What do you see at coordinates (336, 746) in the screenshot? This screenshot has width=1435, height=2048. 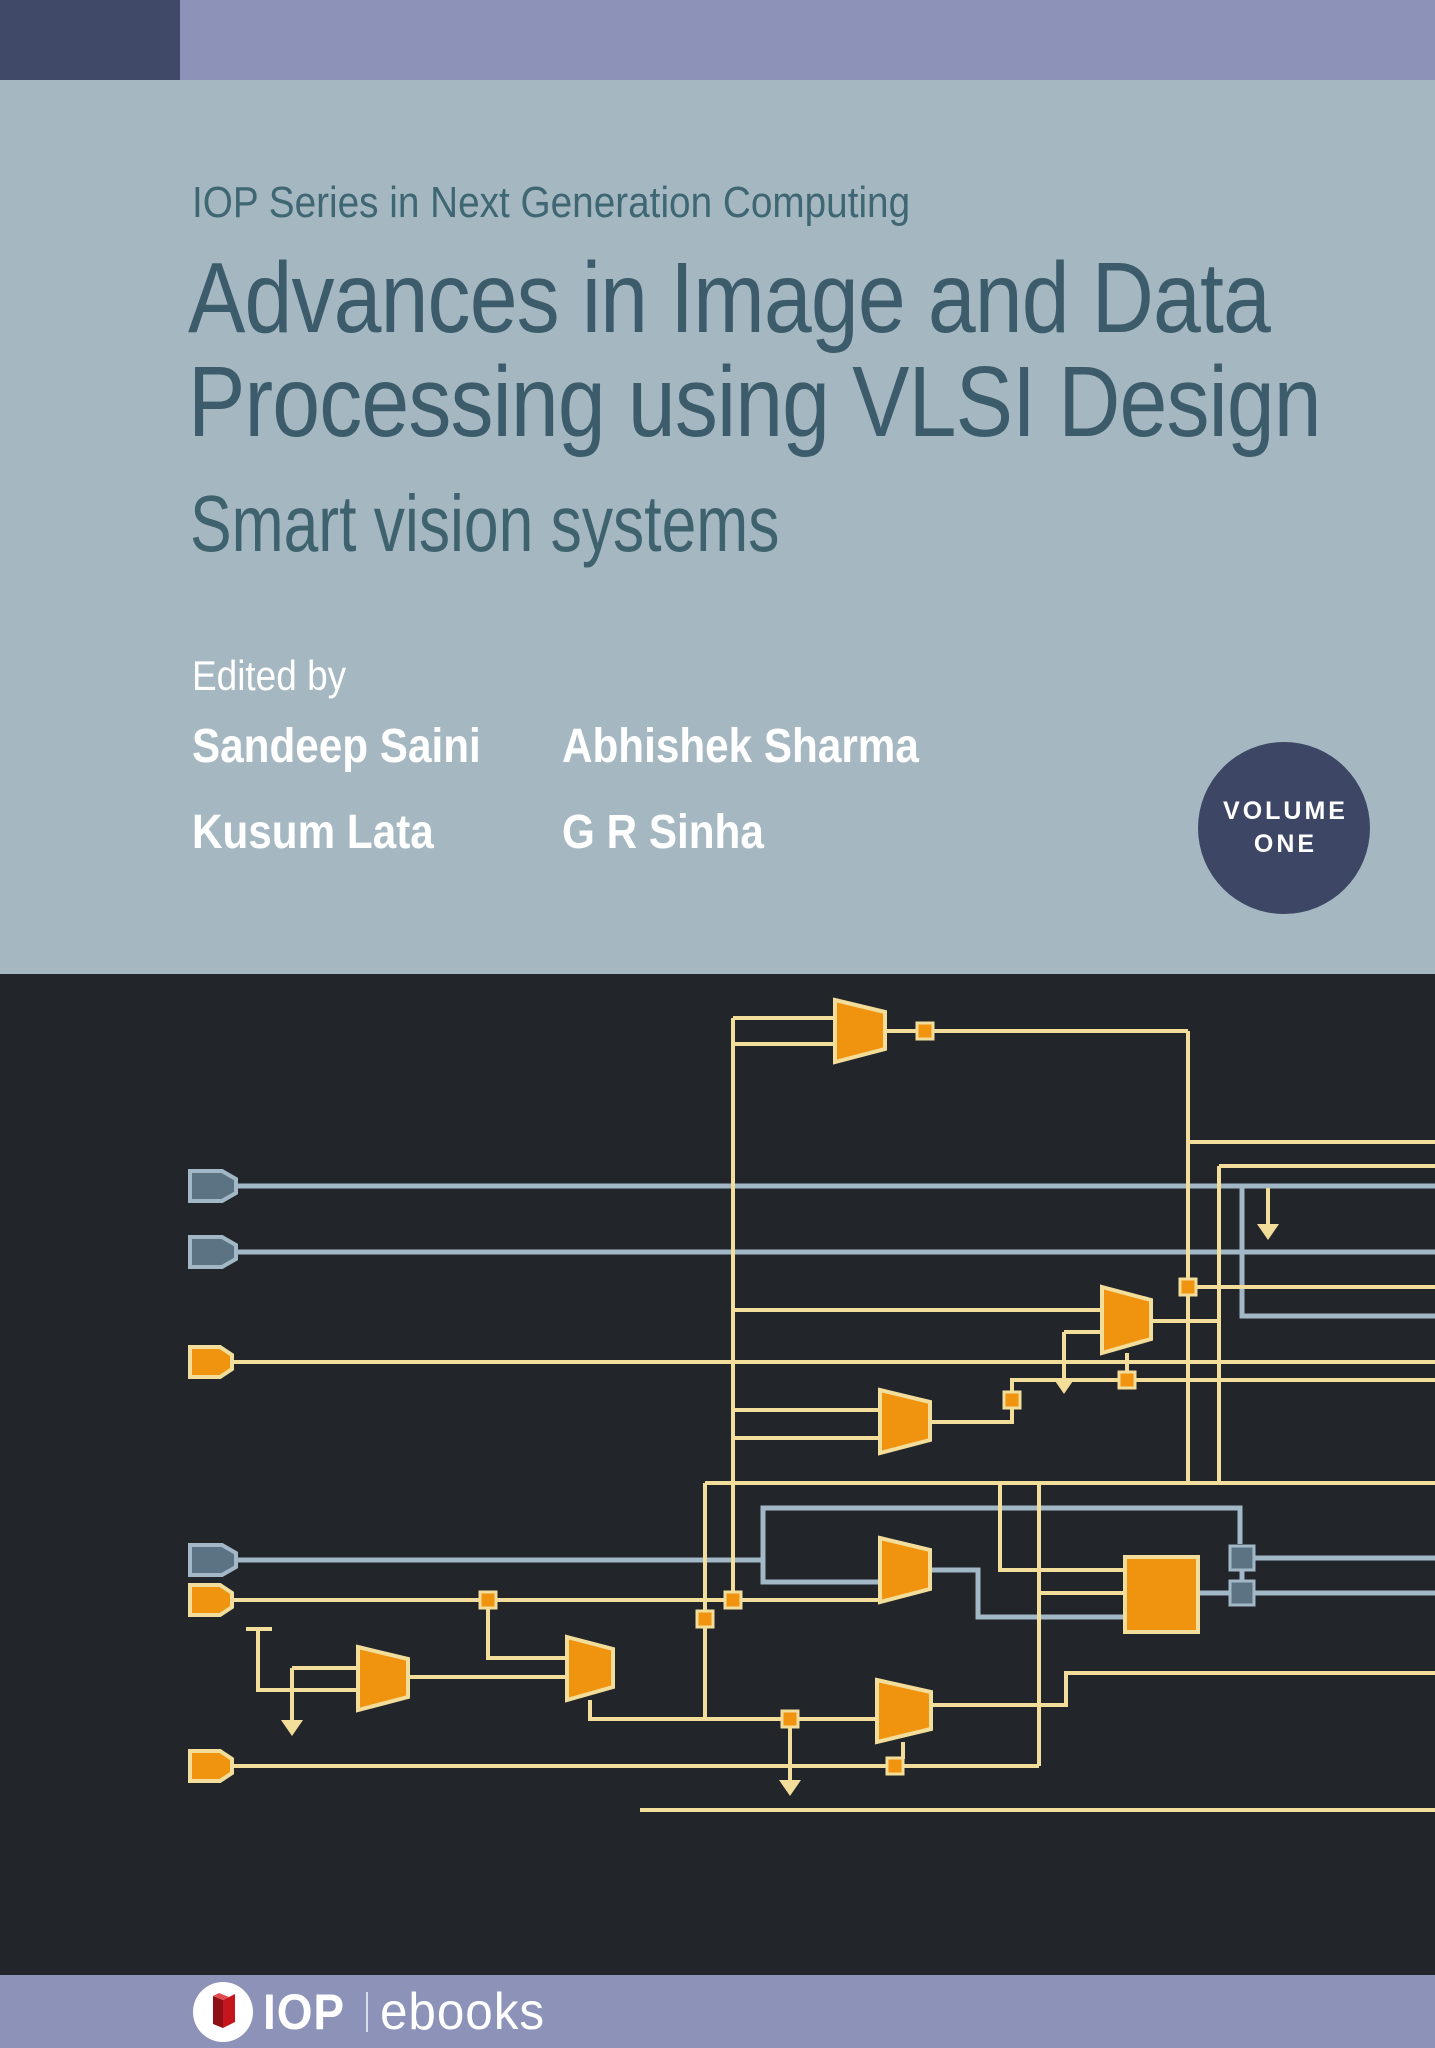 I see `editor-name: Sandeep Saini` at bounding box center [336, 746].